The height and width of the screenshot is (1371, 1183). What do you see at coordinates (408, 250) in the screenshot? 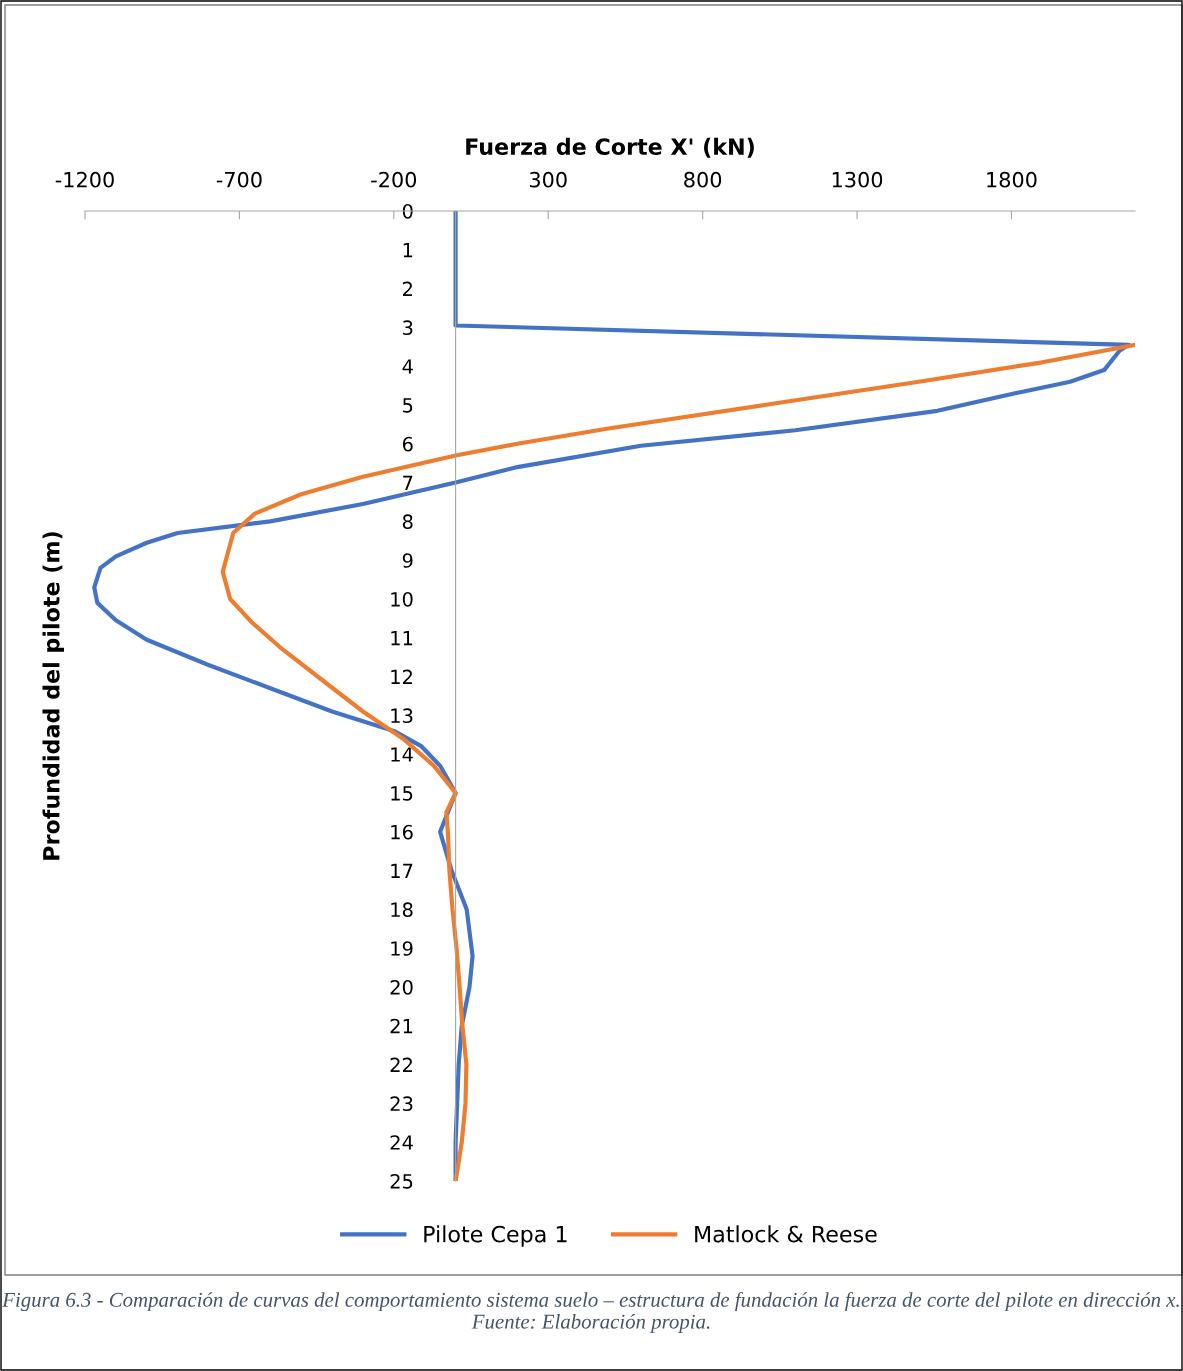
I see `y-tick-label: 1` at bounding box center [408, 250].